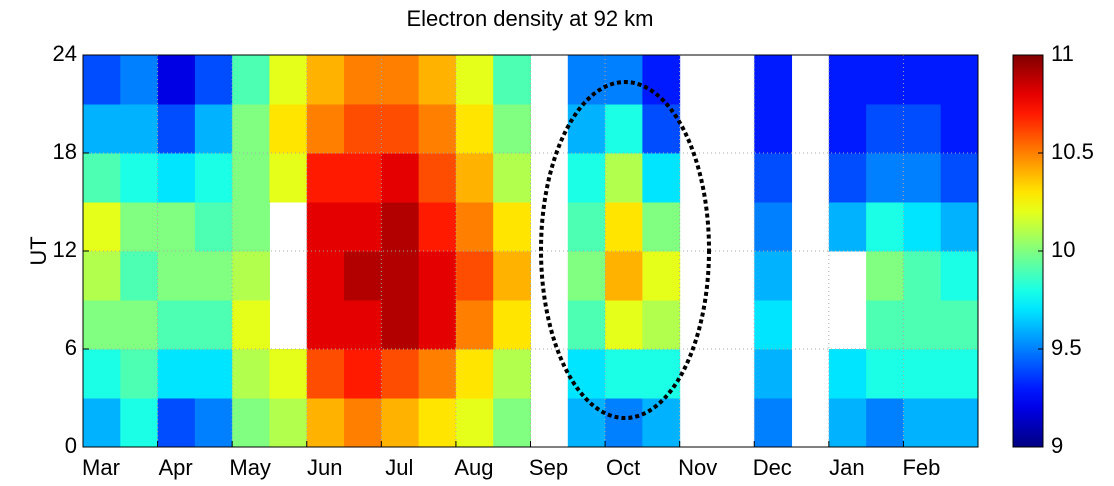 The width and height of the screenshot is (1114, 486). Describe the element at coordinates (1057, 445) in the screenshot. I see `colorbar-tick-label: 9` at that location.